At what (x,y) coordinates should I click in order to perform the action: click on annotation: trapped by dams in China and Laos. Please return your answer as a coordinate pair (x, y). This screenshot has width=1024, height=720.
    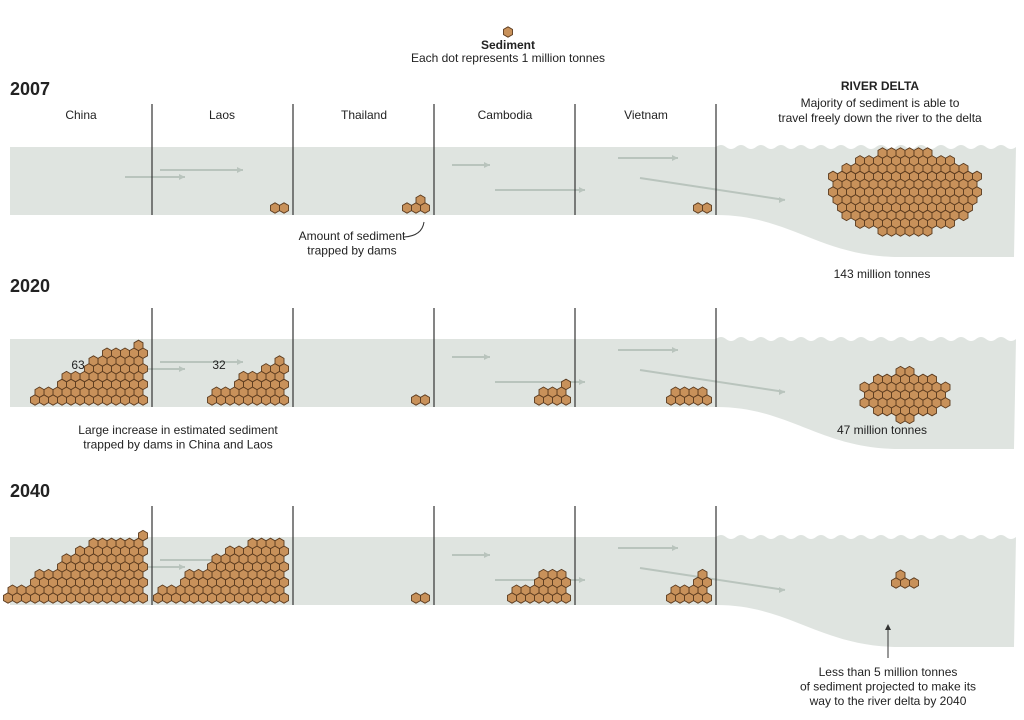
    Looking at the image, I should click on (177, 445).